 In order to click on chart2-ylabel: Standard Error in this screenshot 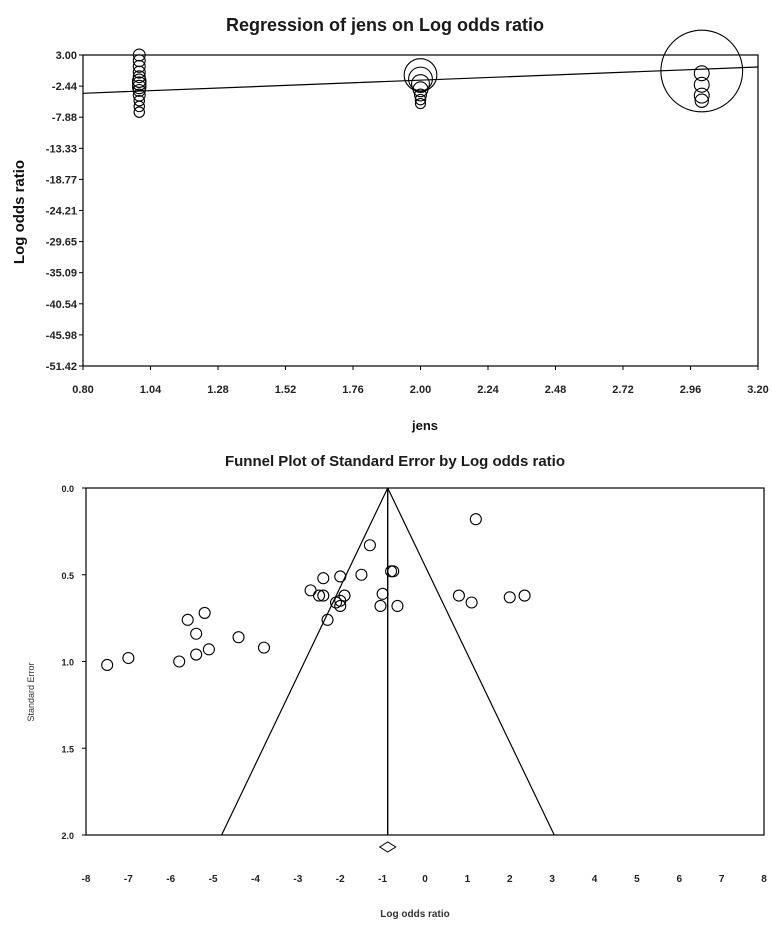, I will do `click(31, 691)`.